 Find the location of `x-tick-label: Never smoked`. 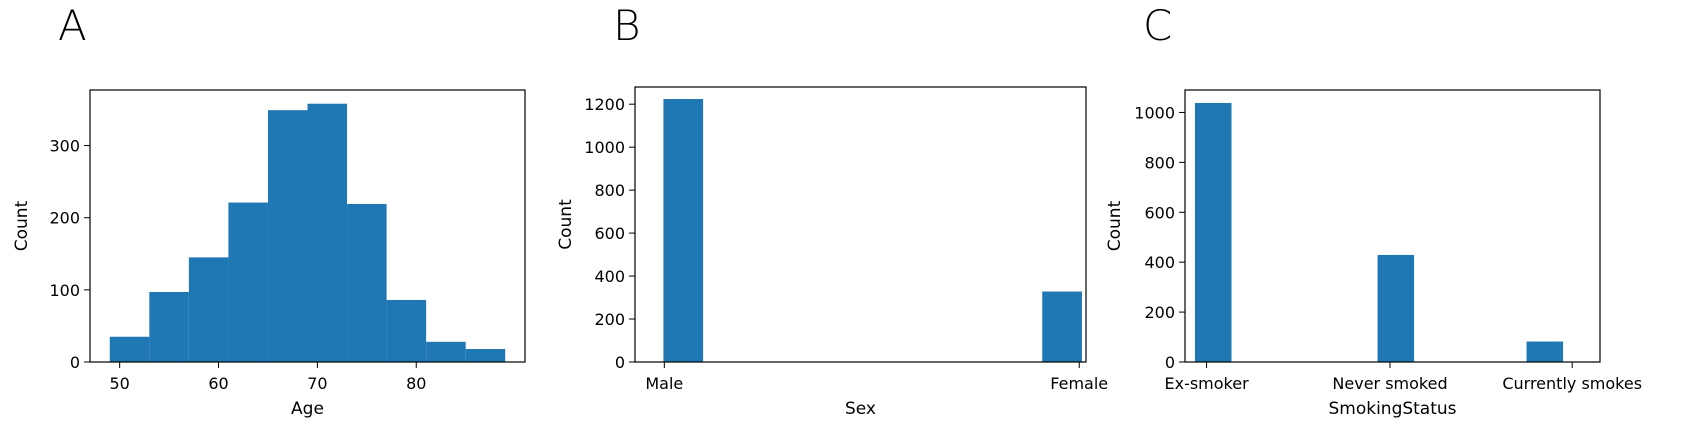

x-tick-label: Never smoked is located at coordinates (1389, 383).